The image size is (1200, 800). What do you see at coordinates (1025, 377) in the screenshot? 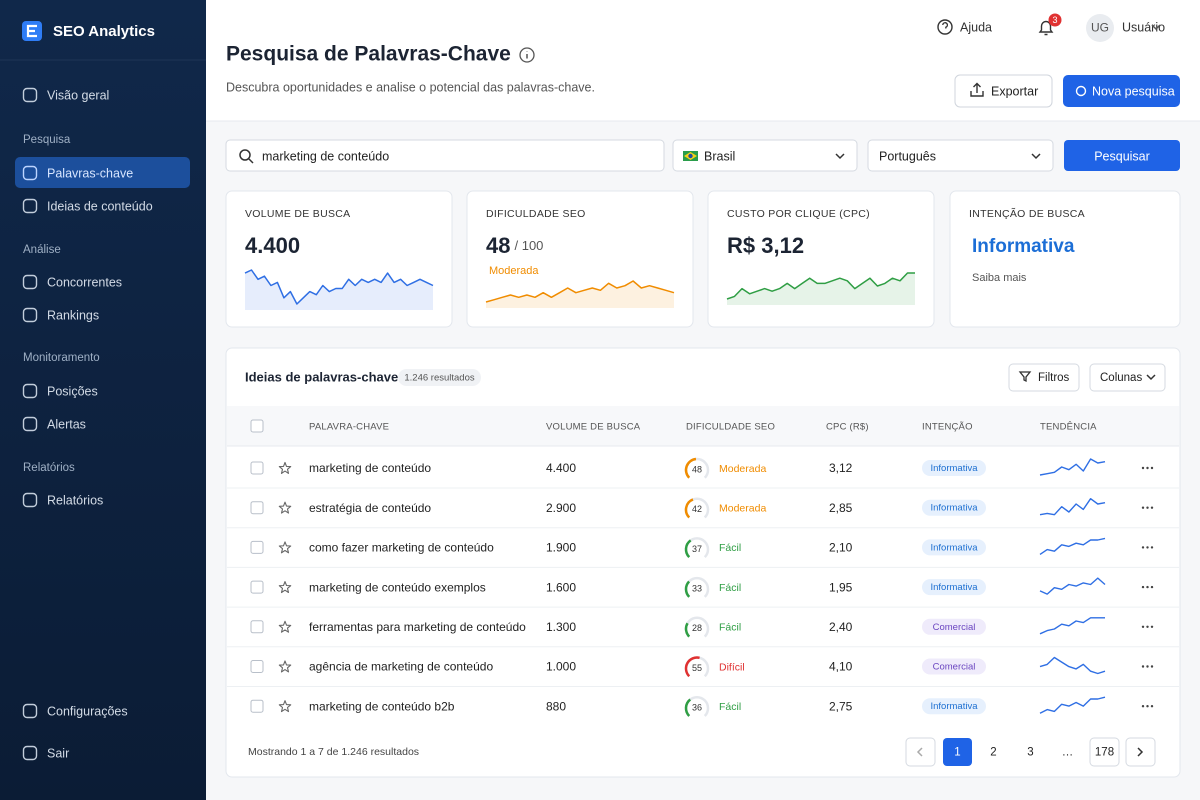
I see `filter-icon` at bounding box center [1025, 377].